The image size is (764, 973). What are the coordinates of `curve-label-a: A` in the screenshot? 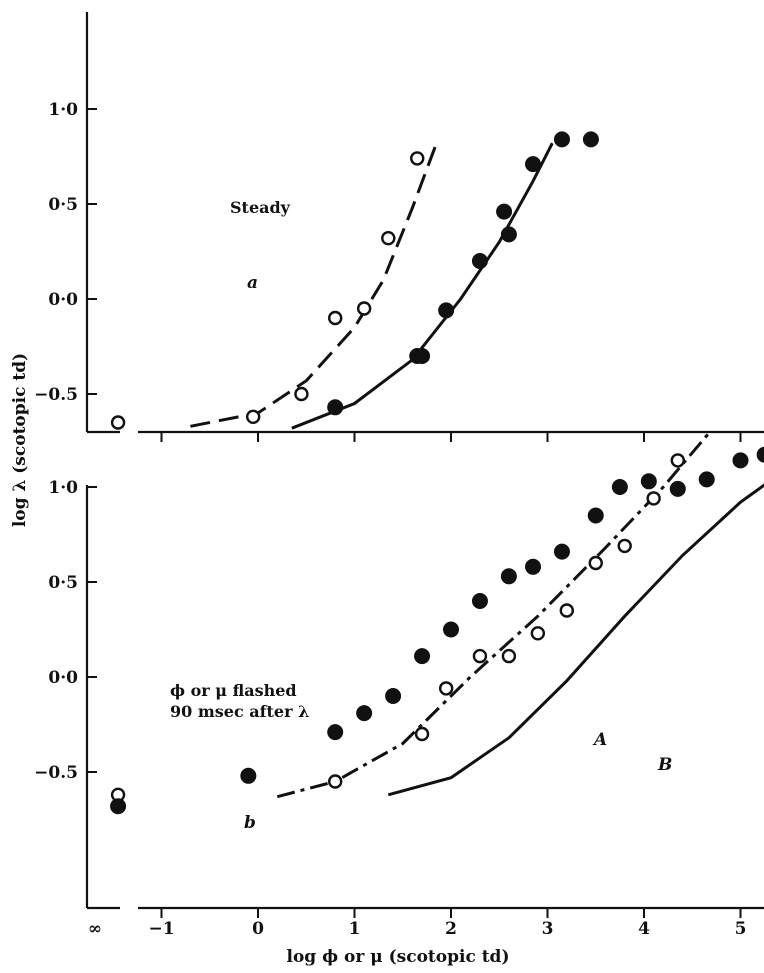 It's located at (599, 740).